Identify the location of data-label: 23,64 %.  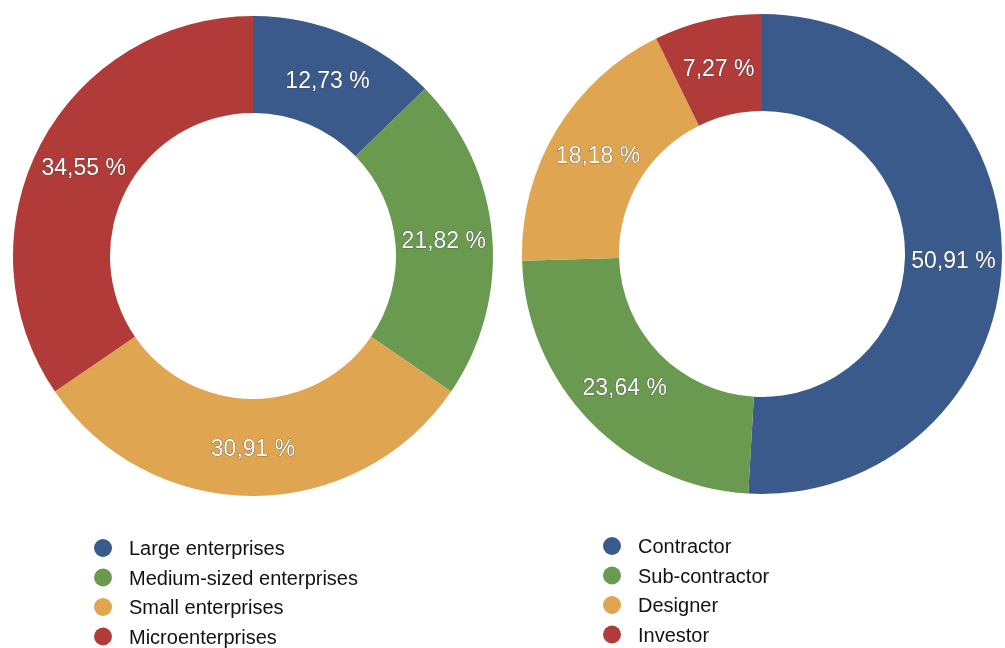
(624, 387).